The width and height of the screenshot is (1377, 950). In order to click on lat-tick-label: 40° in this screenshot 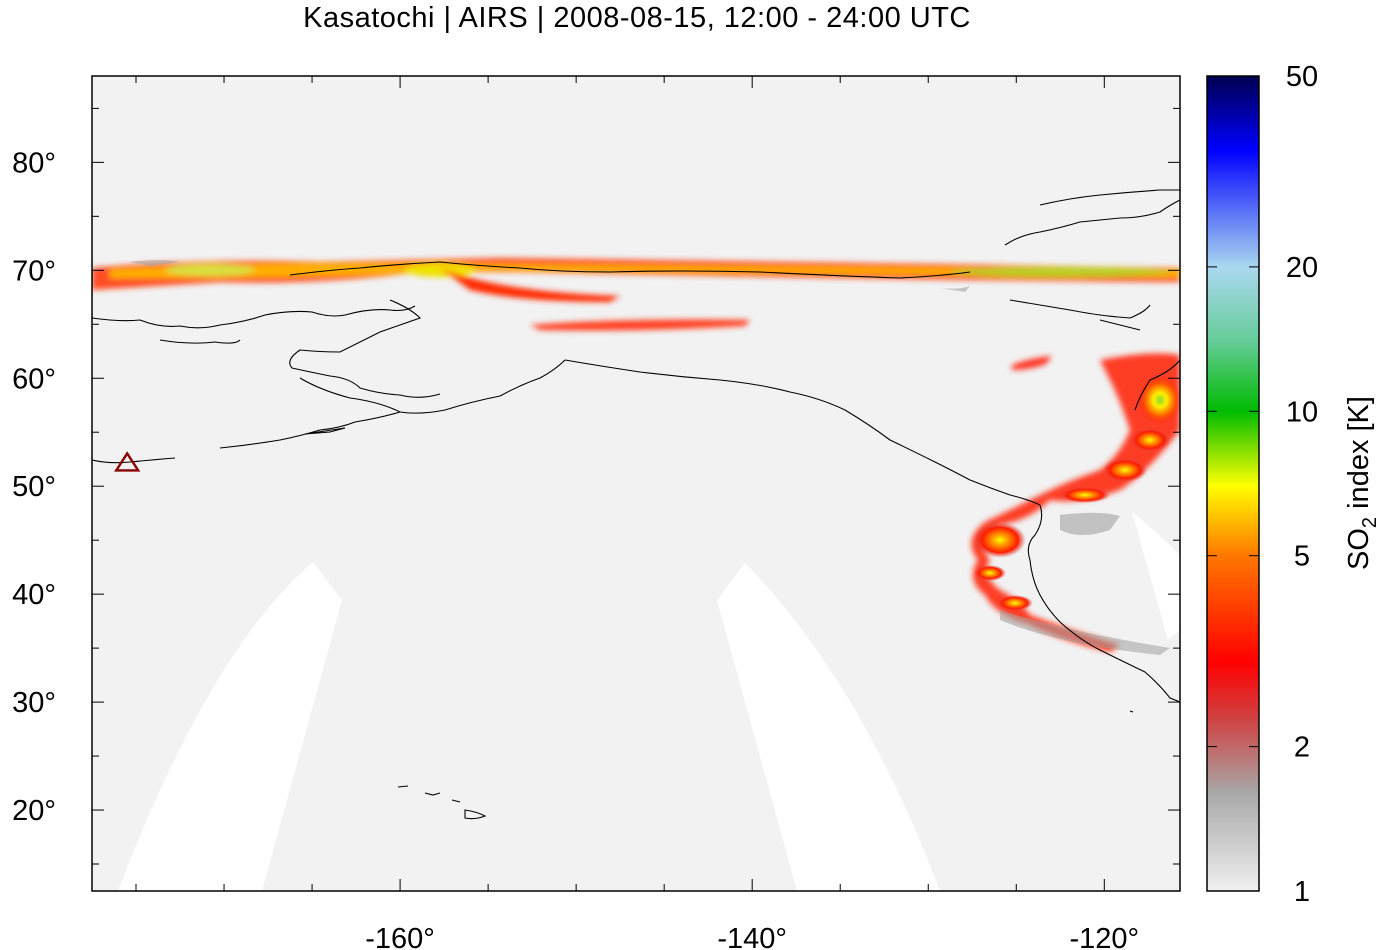, I will do `click(34, 595)`.